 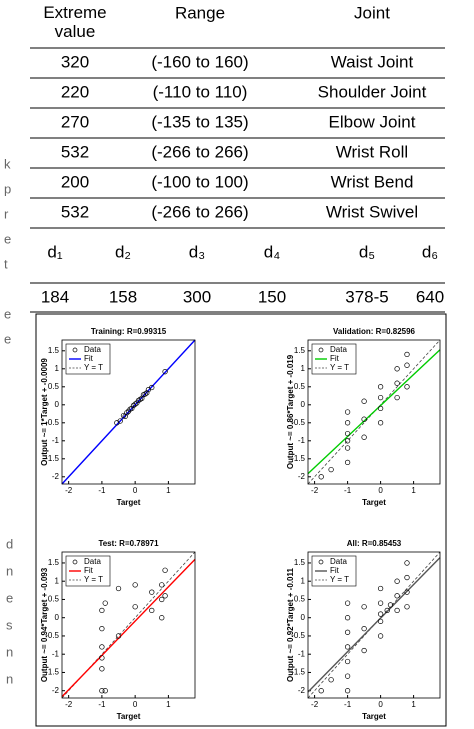 I want to click on margin-fragment: s, so click(x=9, y=624).